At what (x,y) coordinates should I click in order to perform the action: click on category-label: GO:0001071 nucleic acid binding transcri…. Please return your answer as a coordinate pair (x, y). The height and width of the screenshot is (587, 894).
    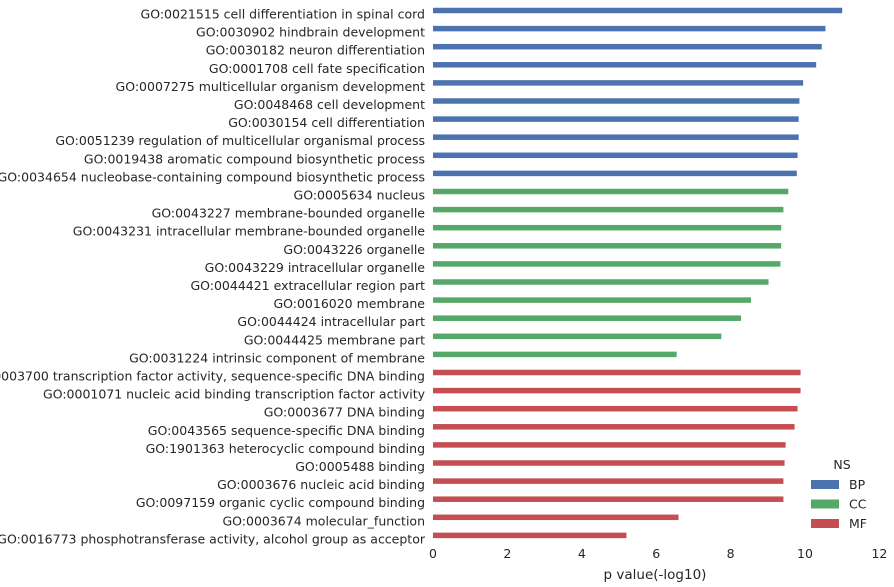
    Looking at the image, I should click on (234, 394).